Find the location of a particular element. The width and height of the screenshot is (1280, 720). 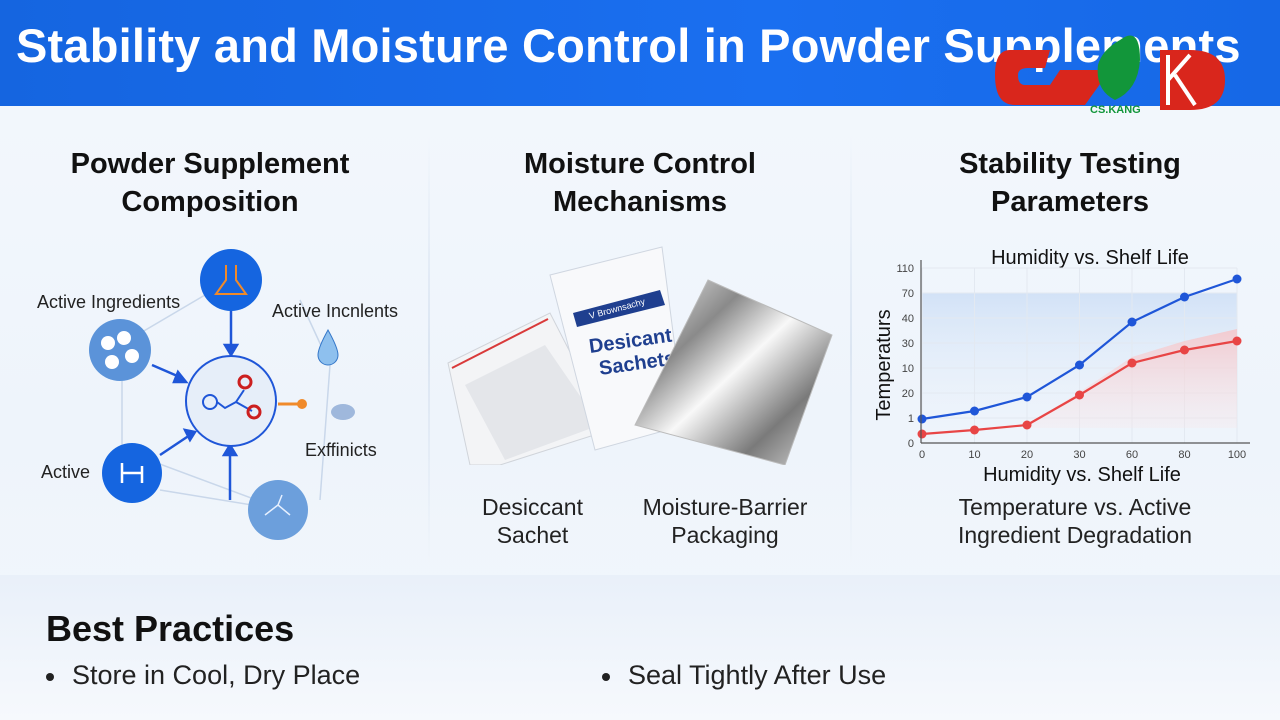

desiccant-sachet-clear is located at coordinates (529, 388).